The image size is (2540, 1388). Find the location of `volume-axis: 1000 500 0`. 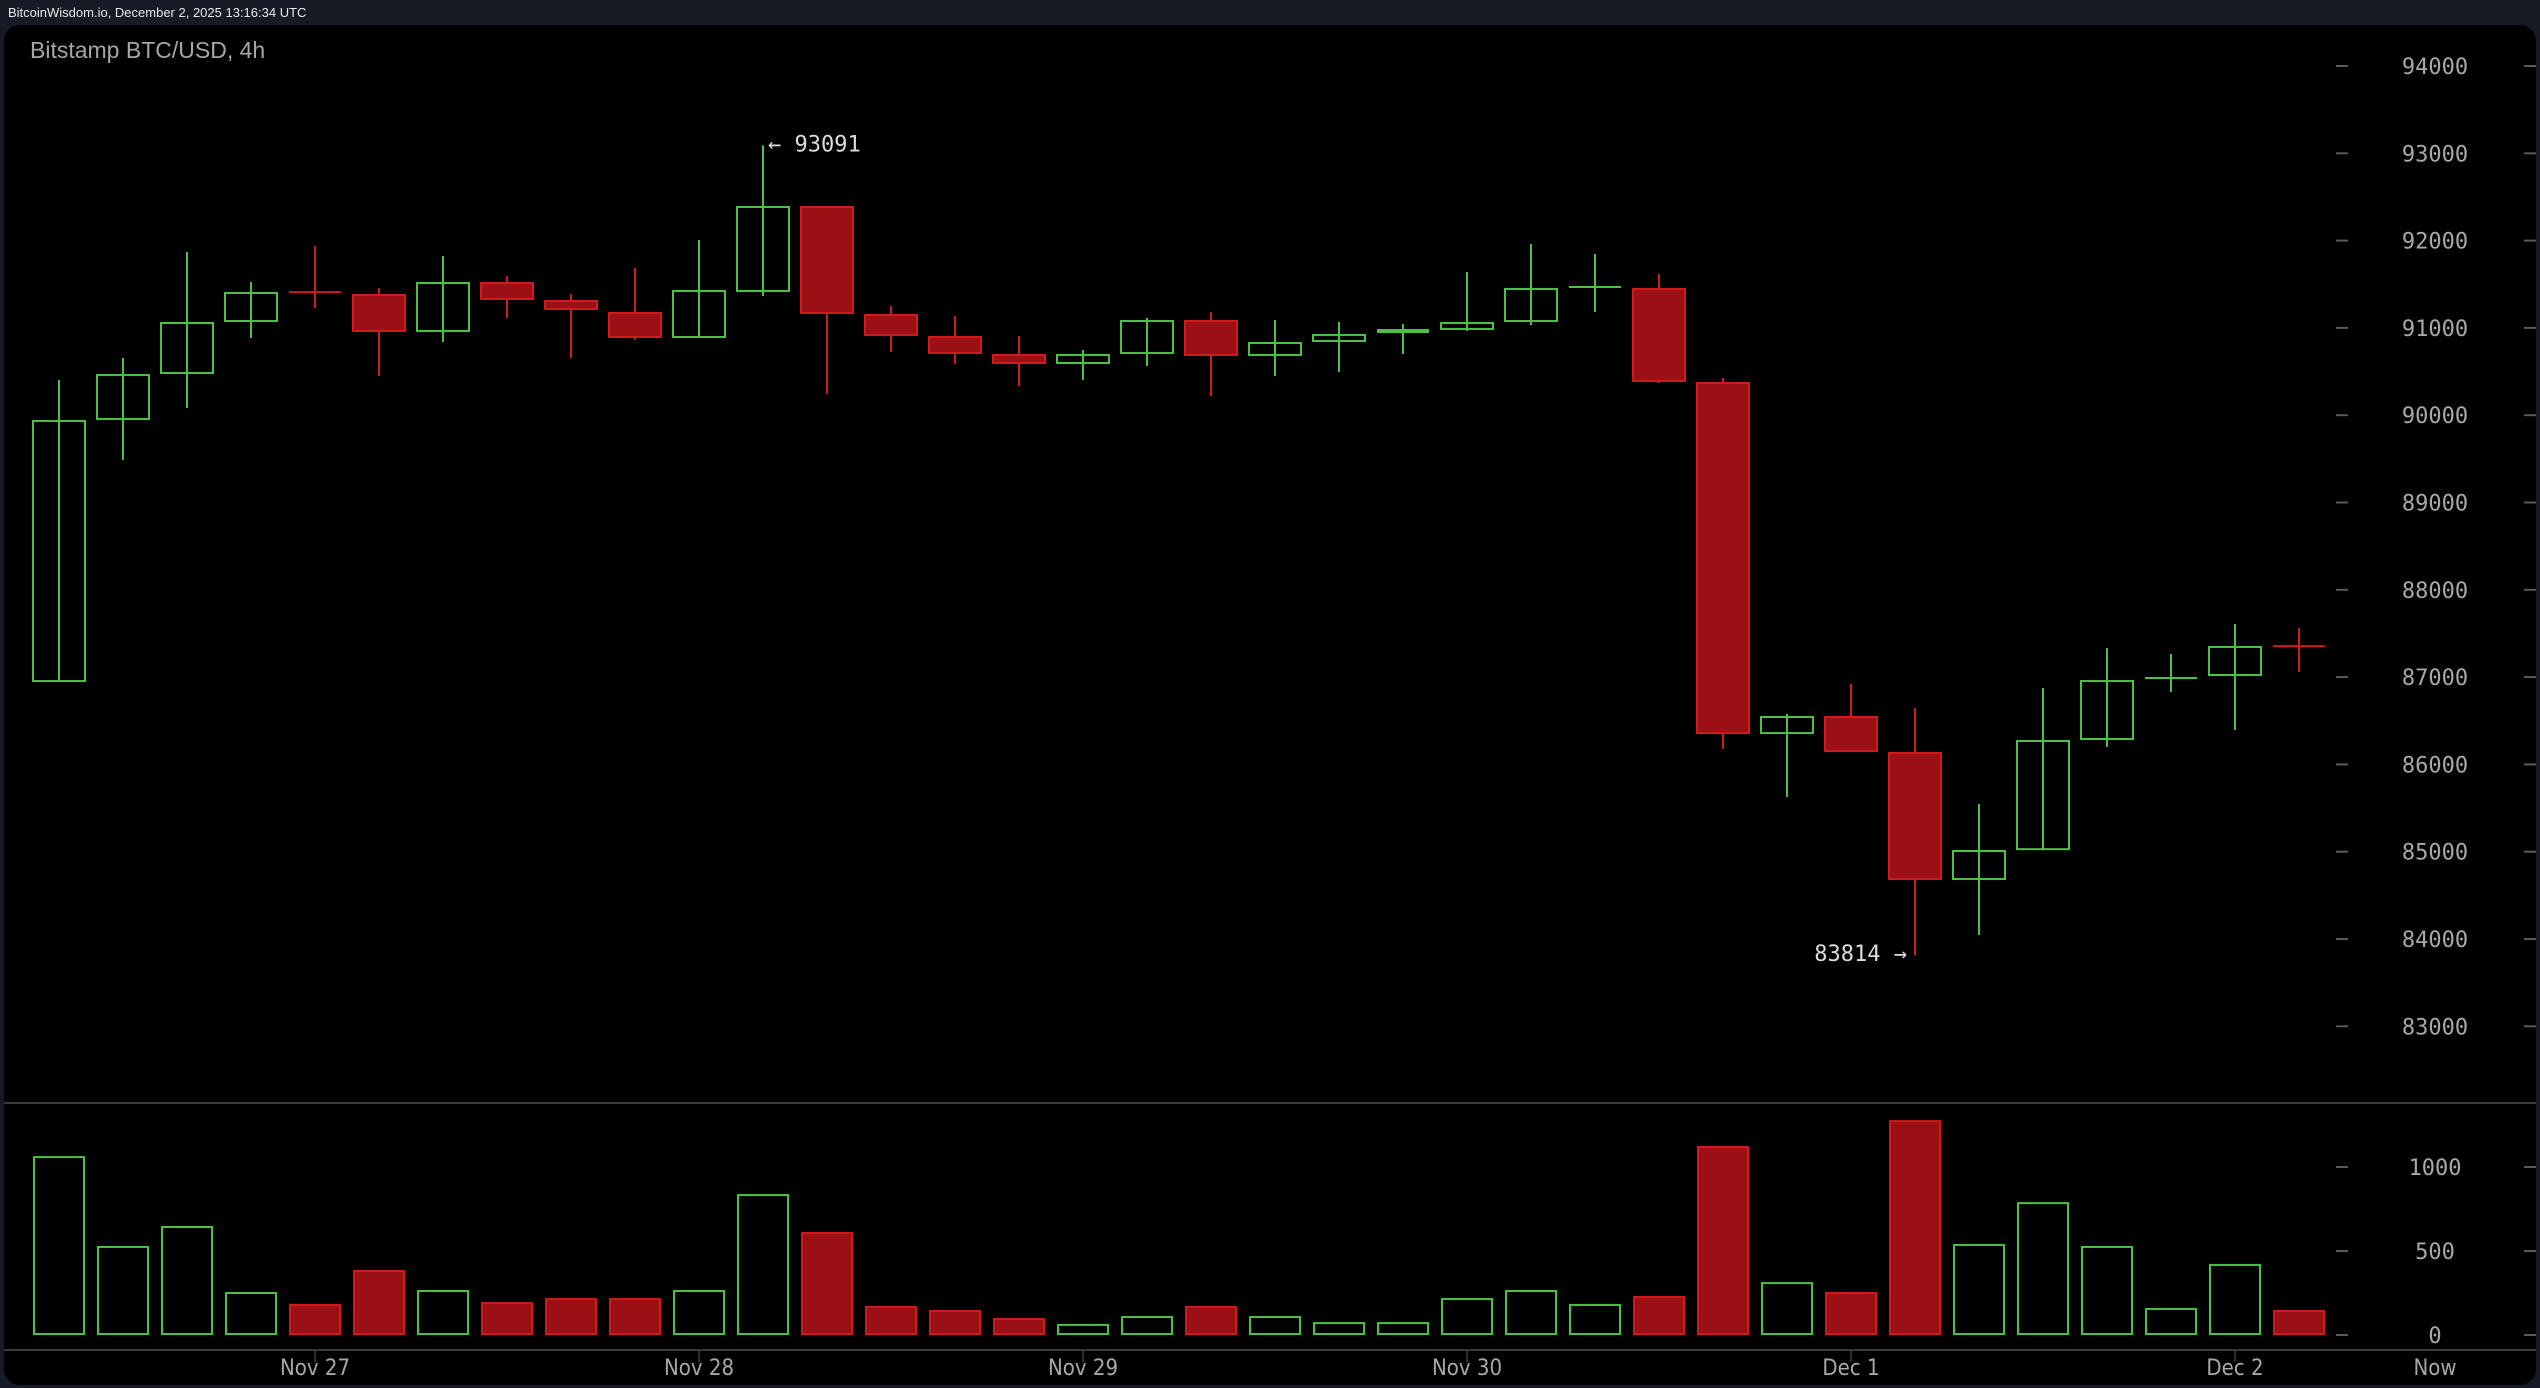

volume-axis: 1000 500 0 is located at coordinates (2436, 1252).